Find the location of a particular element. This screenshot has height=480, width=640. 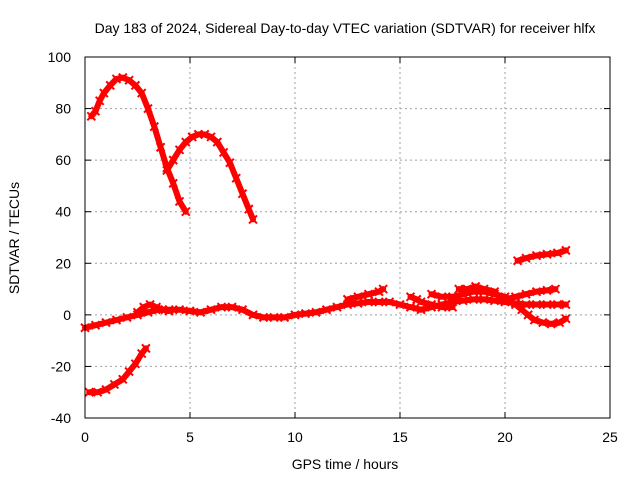

y-tick-label: -40 is located at coordinates (61, 418).